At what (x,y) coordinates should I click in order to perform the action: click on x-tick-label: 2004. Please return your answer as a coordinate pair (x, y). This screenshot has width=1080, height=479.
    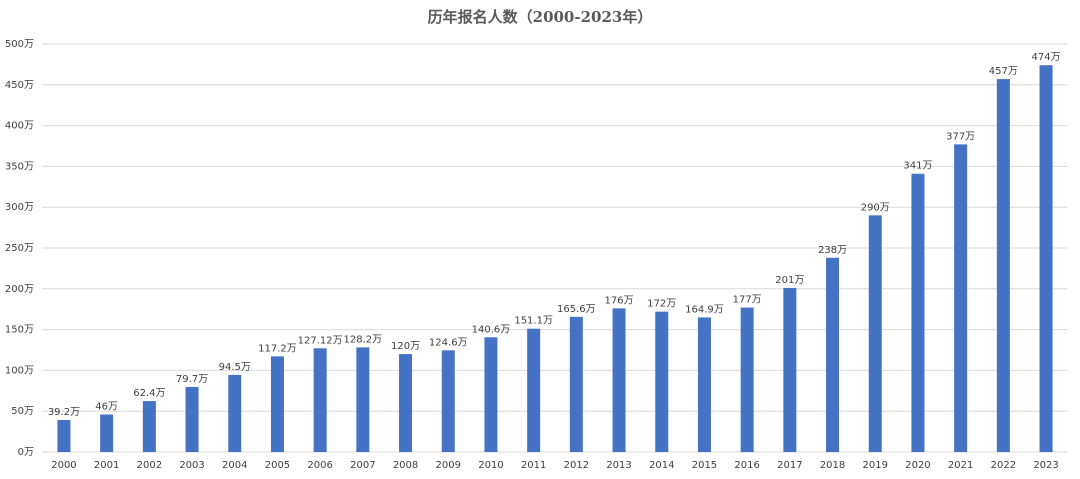
    Looking at the image, I should click on (234, 465).